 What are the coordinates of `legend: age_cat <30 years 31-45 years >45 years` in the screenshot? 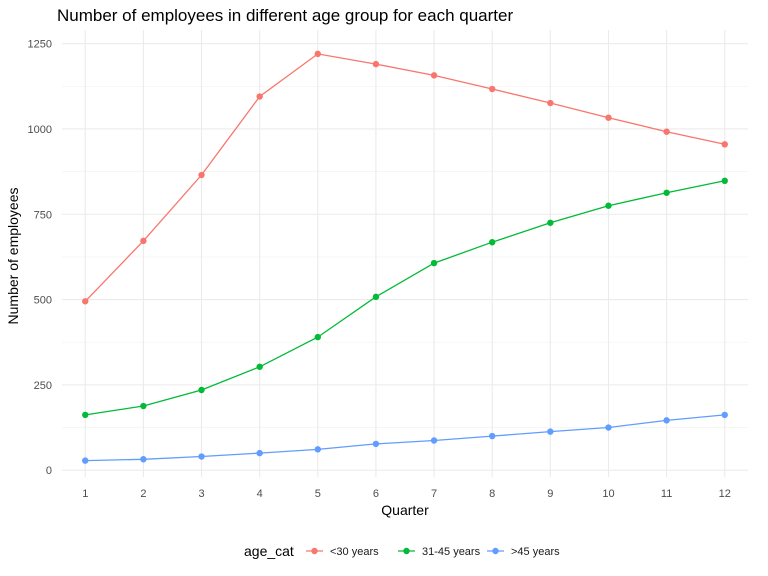 It's located at (402, 551).